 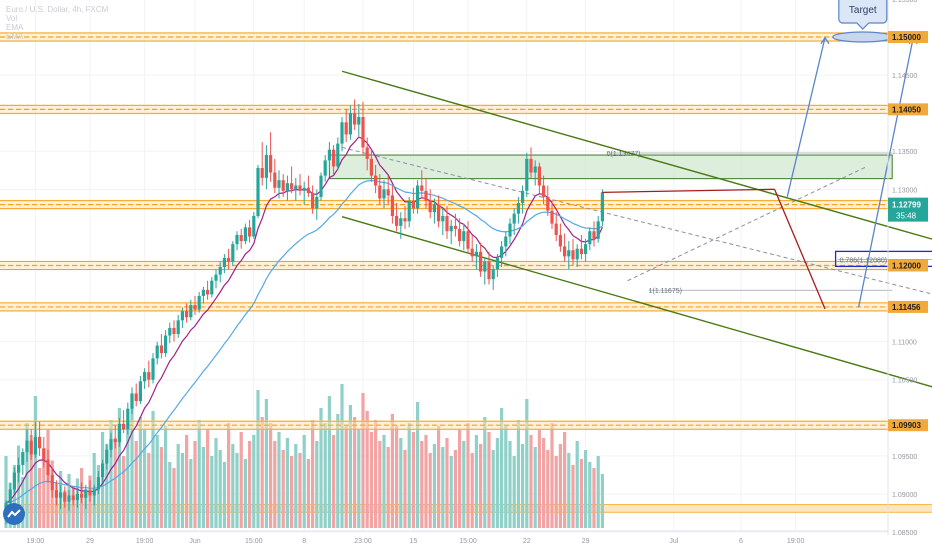 I want to click on time-axis-label: 15, so click(x=414, y=541).